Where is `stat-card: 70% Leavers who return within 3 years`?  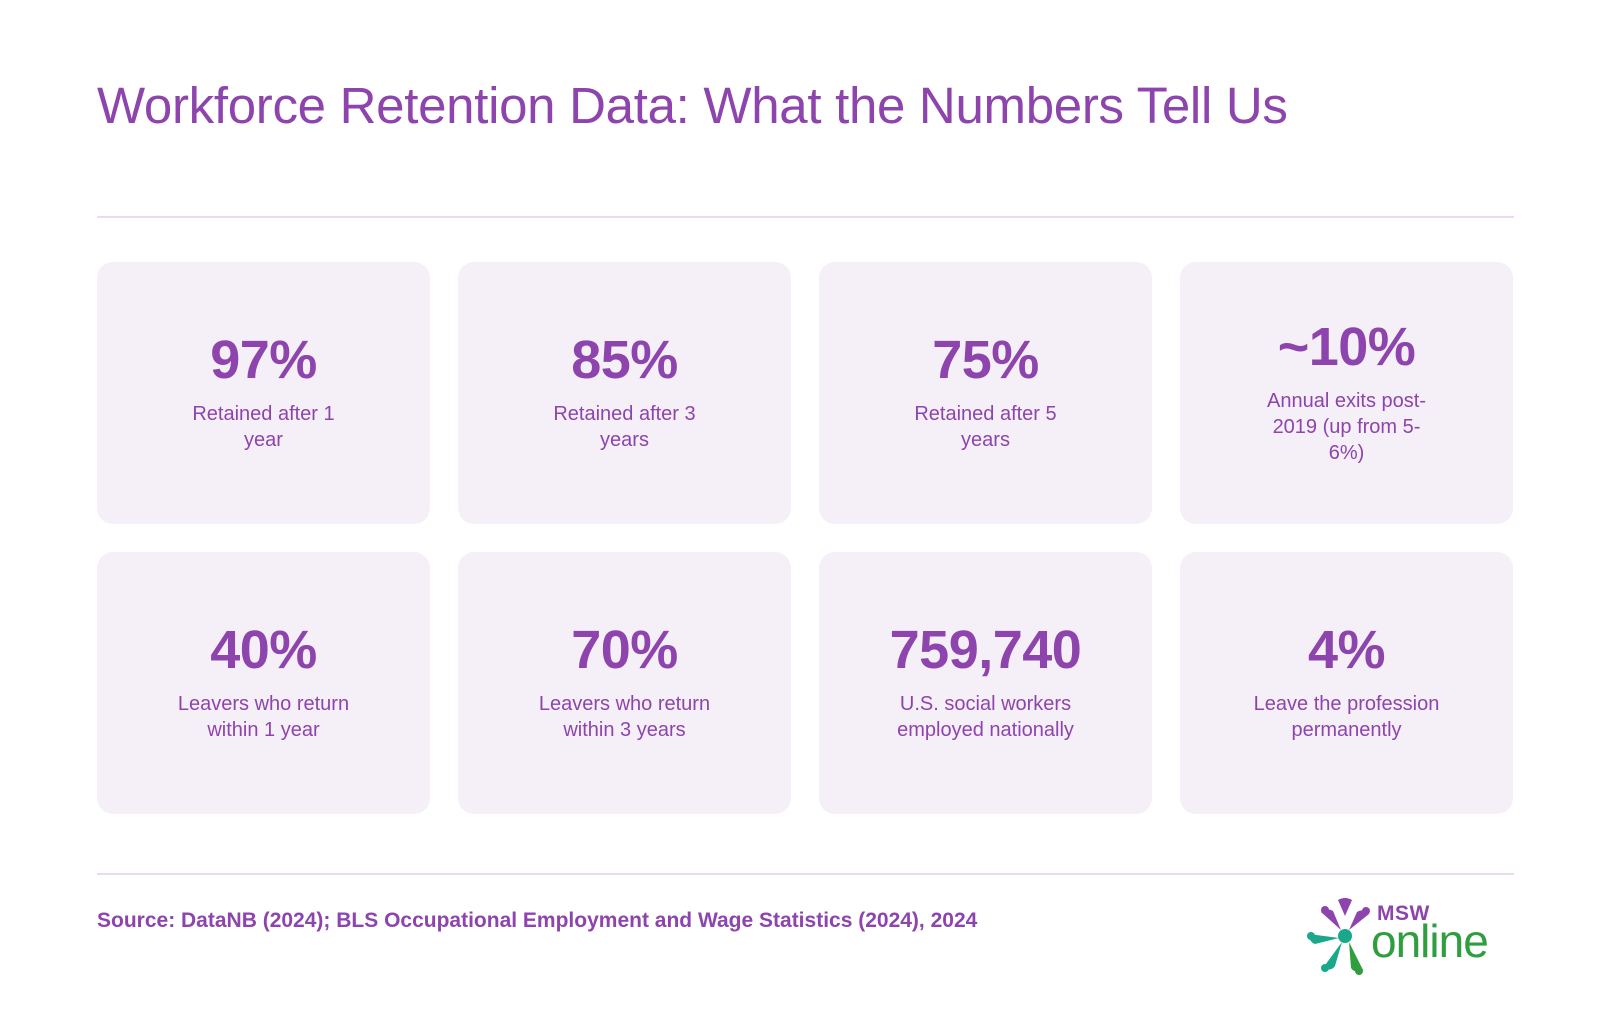 stat-card: 70% Leavers who return within 3 years is located at coordinates (624, 683).